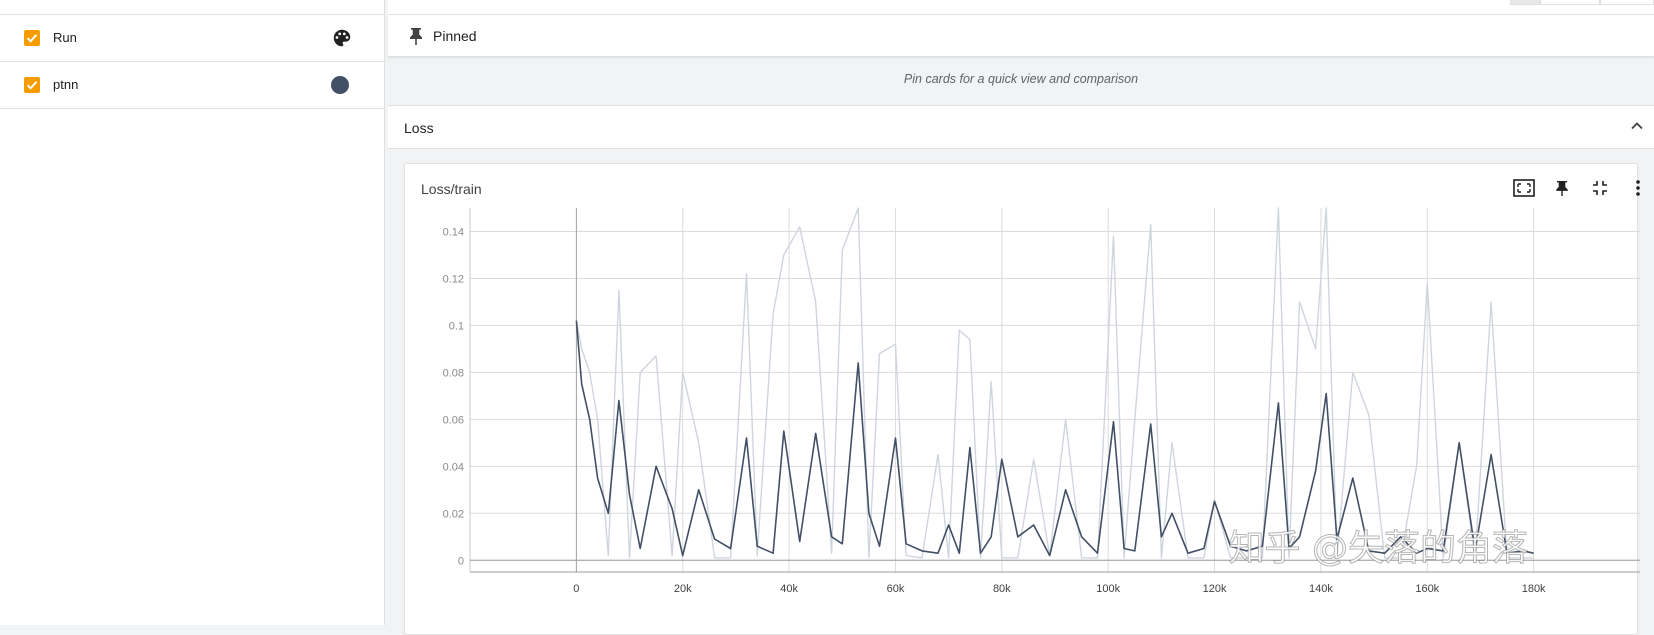 Image resolution: width=1654 pixels, height=635 pixels. I want to click on pinned-section-header: Pinned, so click(1021, 36).